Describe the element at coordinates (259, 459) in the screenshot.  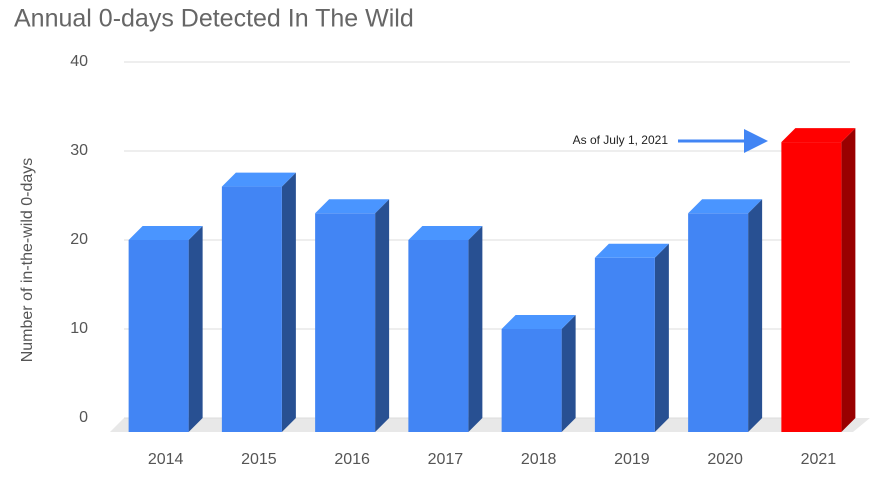
I see `x-tick-label: 2015` at that location.